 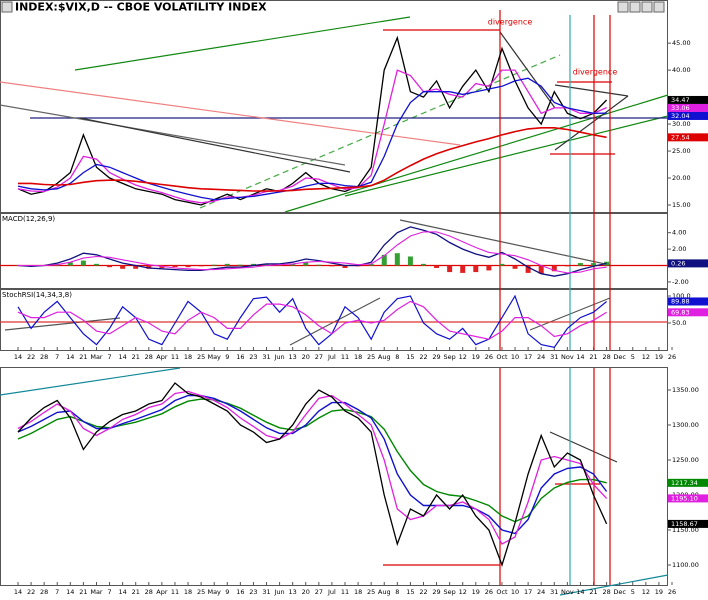 I want to click on value-label: 69.83, so click(x=680, y=312).